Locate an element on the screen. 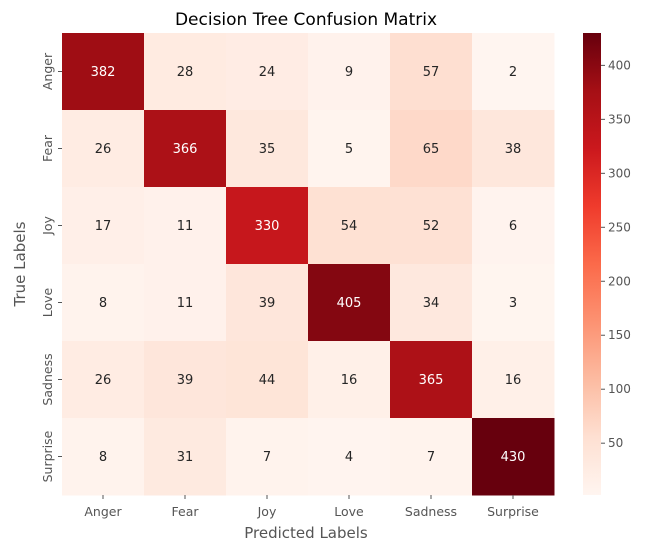 The image size is (653, 552). colorbar-tick-label: 400 is located at coordinates (619, 65).